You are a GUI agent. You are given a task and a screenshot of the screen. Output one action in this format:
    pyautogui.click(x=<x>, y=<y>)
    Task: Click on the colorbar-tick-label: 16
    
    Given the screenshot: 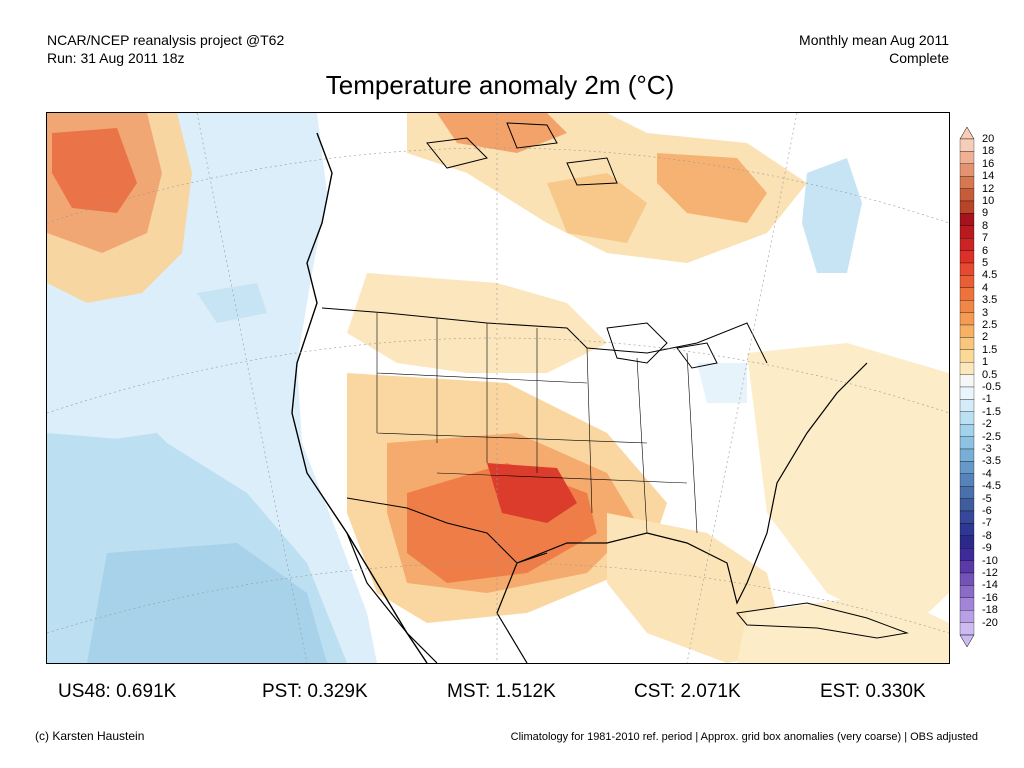 What is the action you would take?
    pyautogui.click(x=988, y=163)
    